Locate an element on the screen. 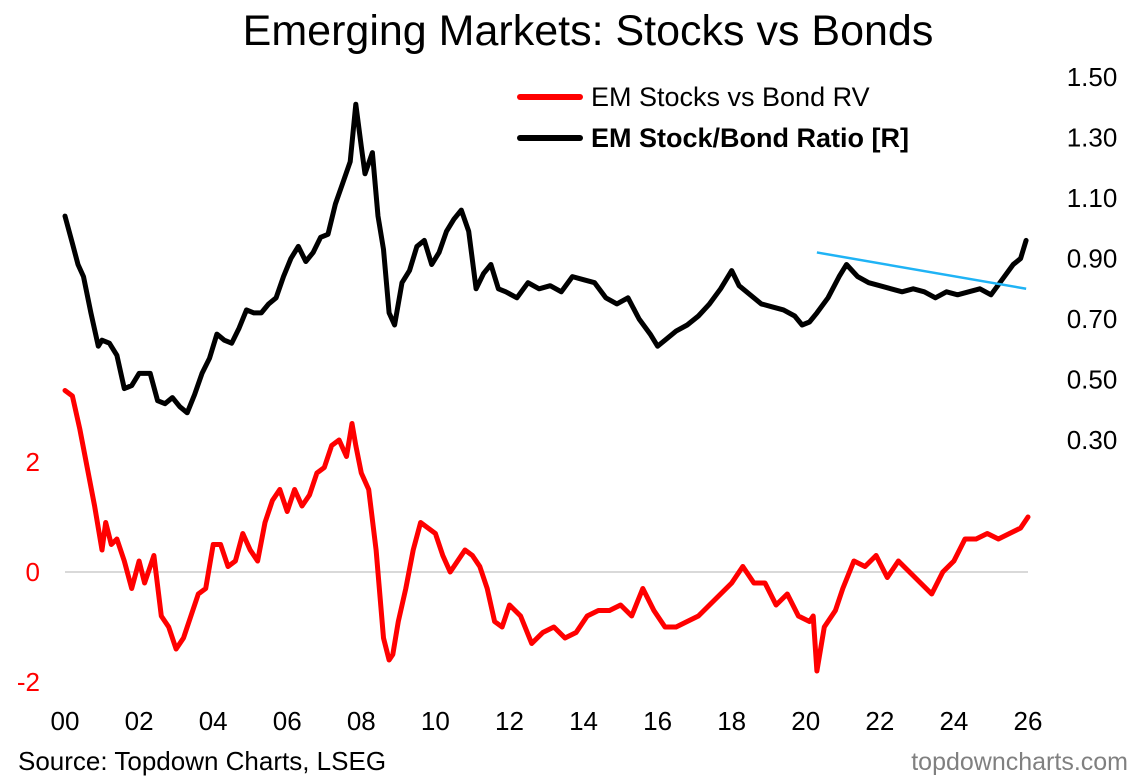 The width and height of the screenshot is (1145, 780). right-axis-tick-label: 1.30 is located at coordinates (1092, 138).